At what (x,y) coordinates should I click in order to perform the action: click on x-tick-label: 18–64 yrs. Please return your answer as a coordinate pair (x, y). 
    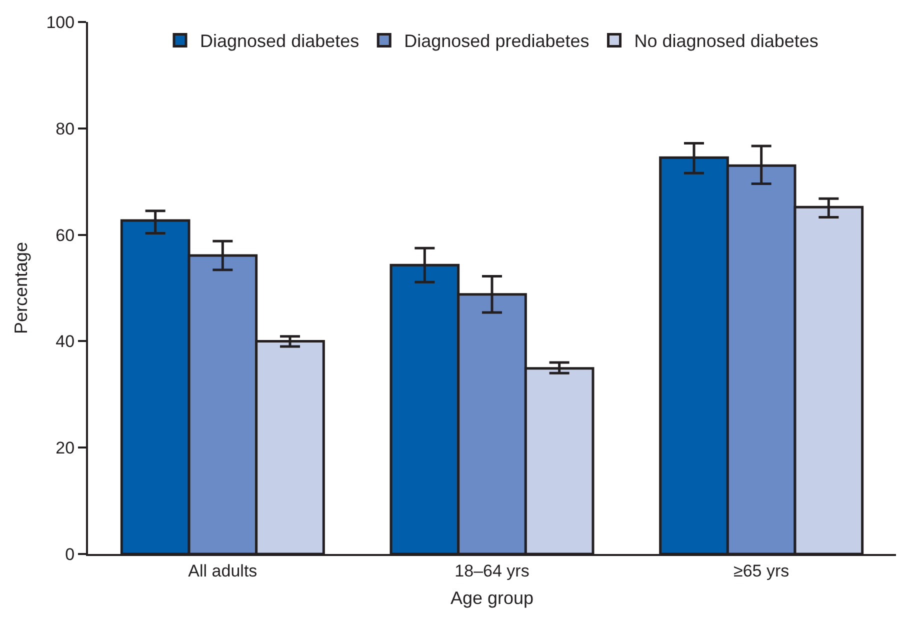
    Looking at the image, I should click on (492, 570).